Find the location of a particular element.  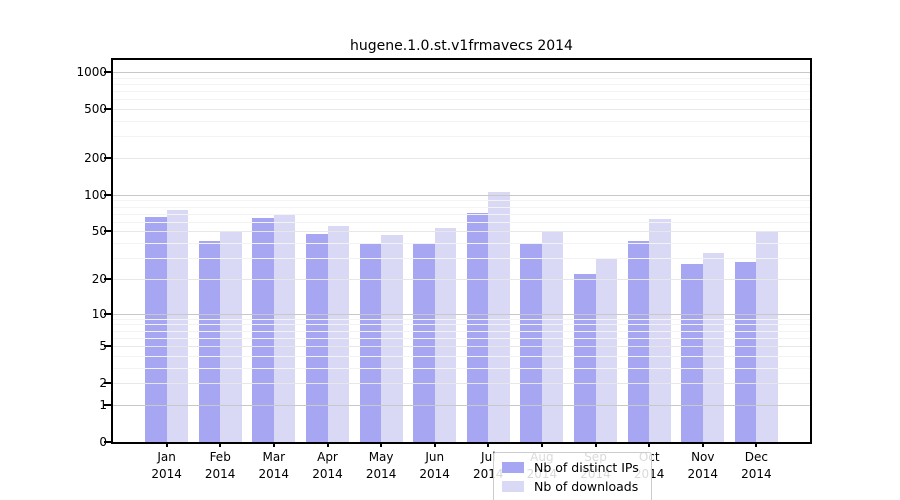

legend-swatch-downloads is located at coordinates (513, 486).